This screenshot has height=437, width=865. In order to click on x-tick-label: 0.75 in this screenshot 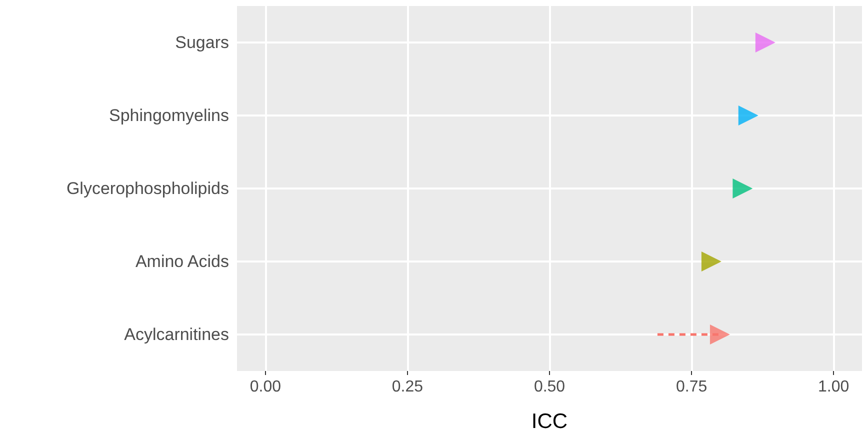, I will do `click(692, 387)`.